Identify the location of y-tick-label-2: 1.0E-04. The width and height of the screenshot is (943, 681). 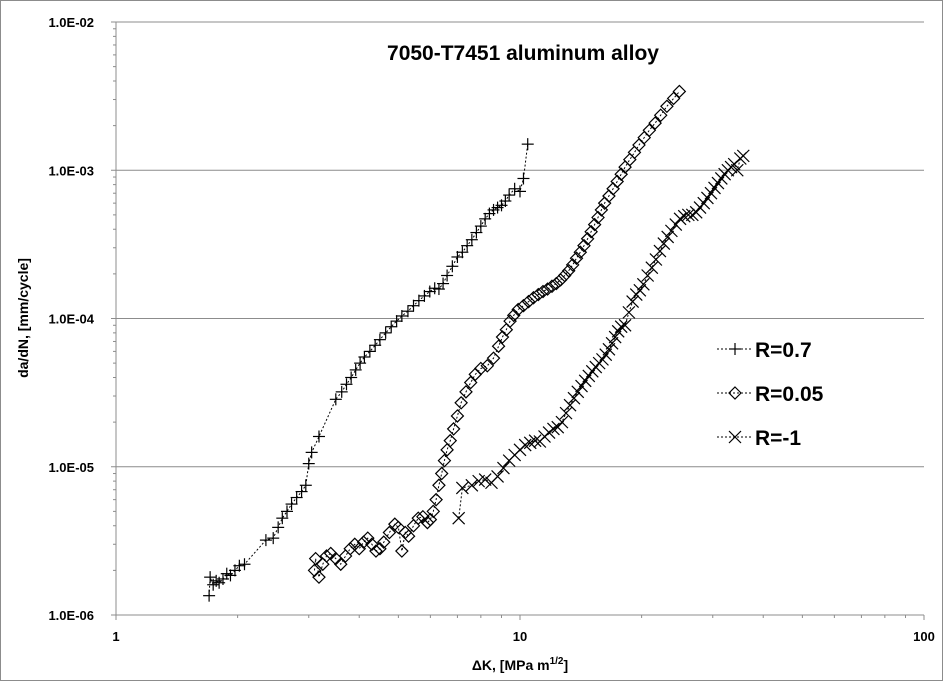
(71, 319).